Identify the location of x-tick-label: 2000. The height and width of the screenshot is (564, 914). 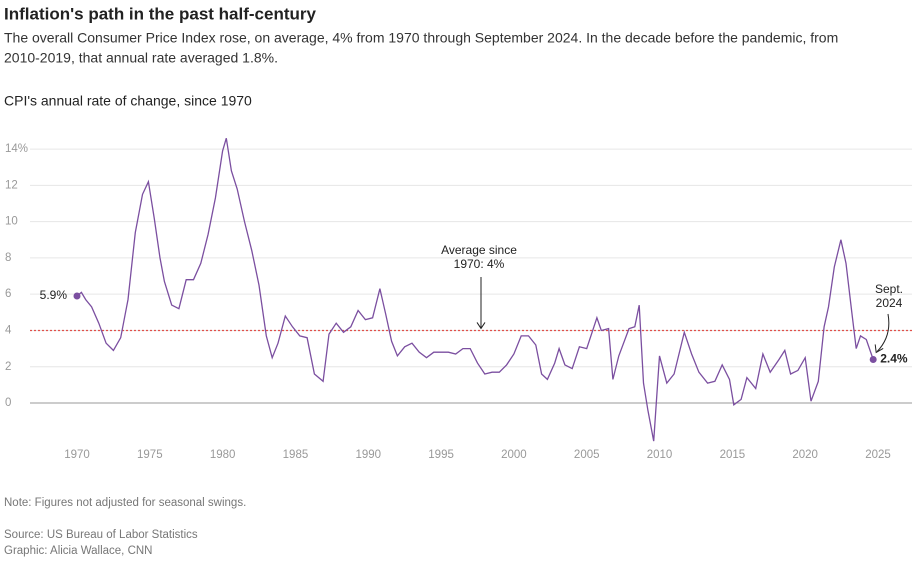
(514, 455).